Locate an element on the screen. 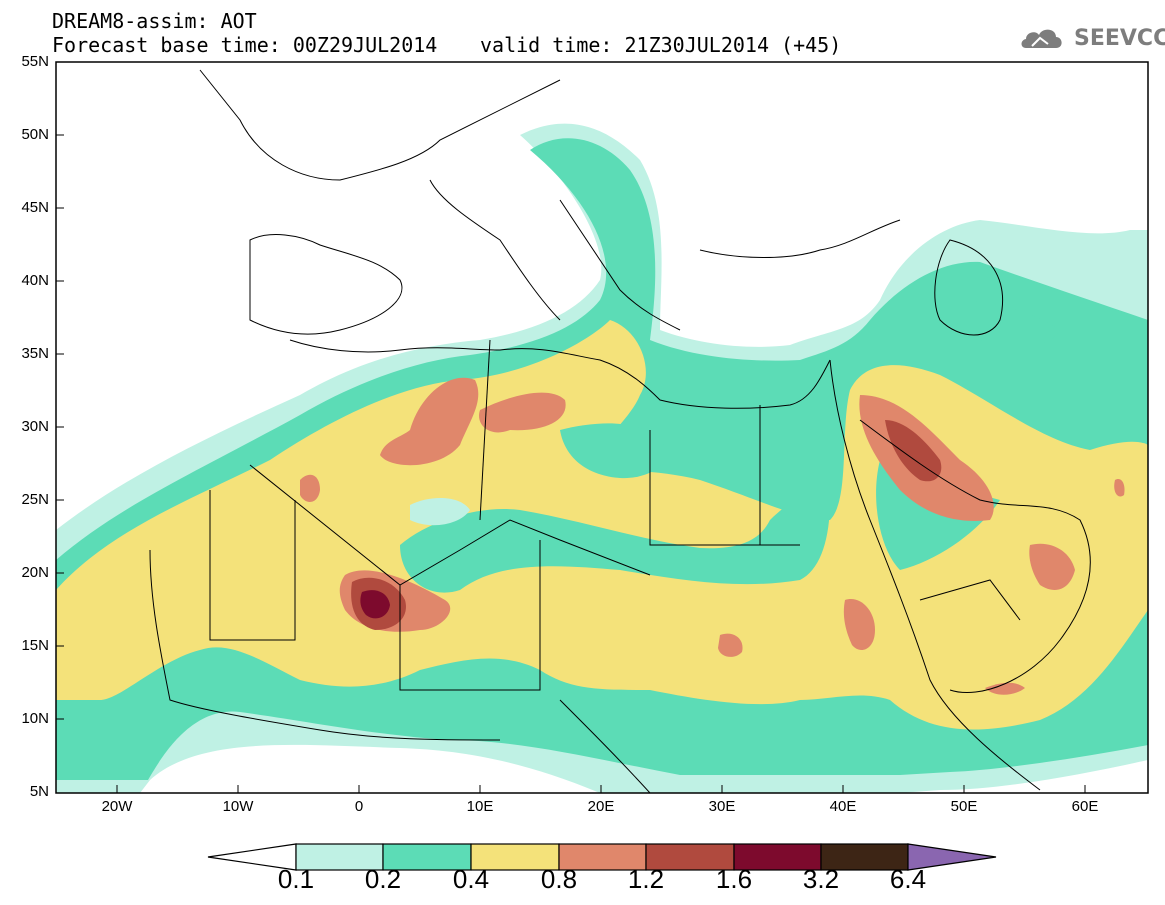 The height and width of the screenshot is (905, 1165). colorbar-label: 6.4 is located at coordinates (908, 879).